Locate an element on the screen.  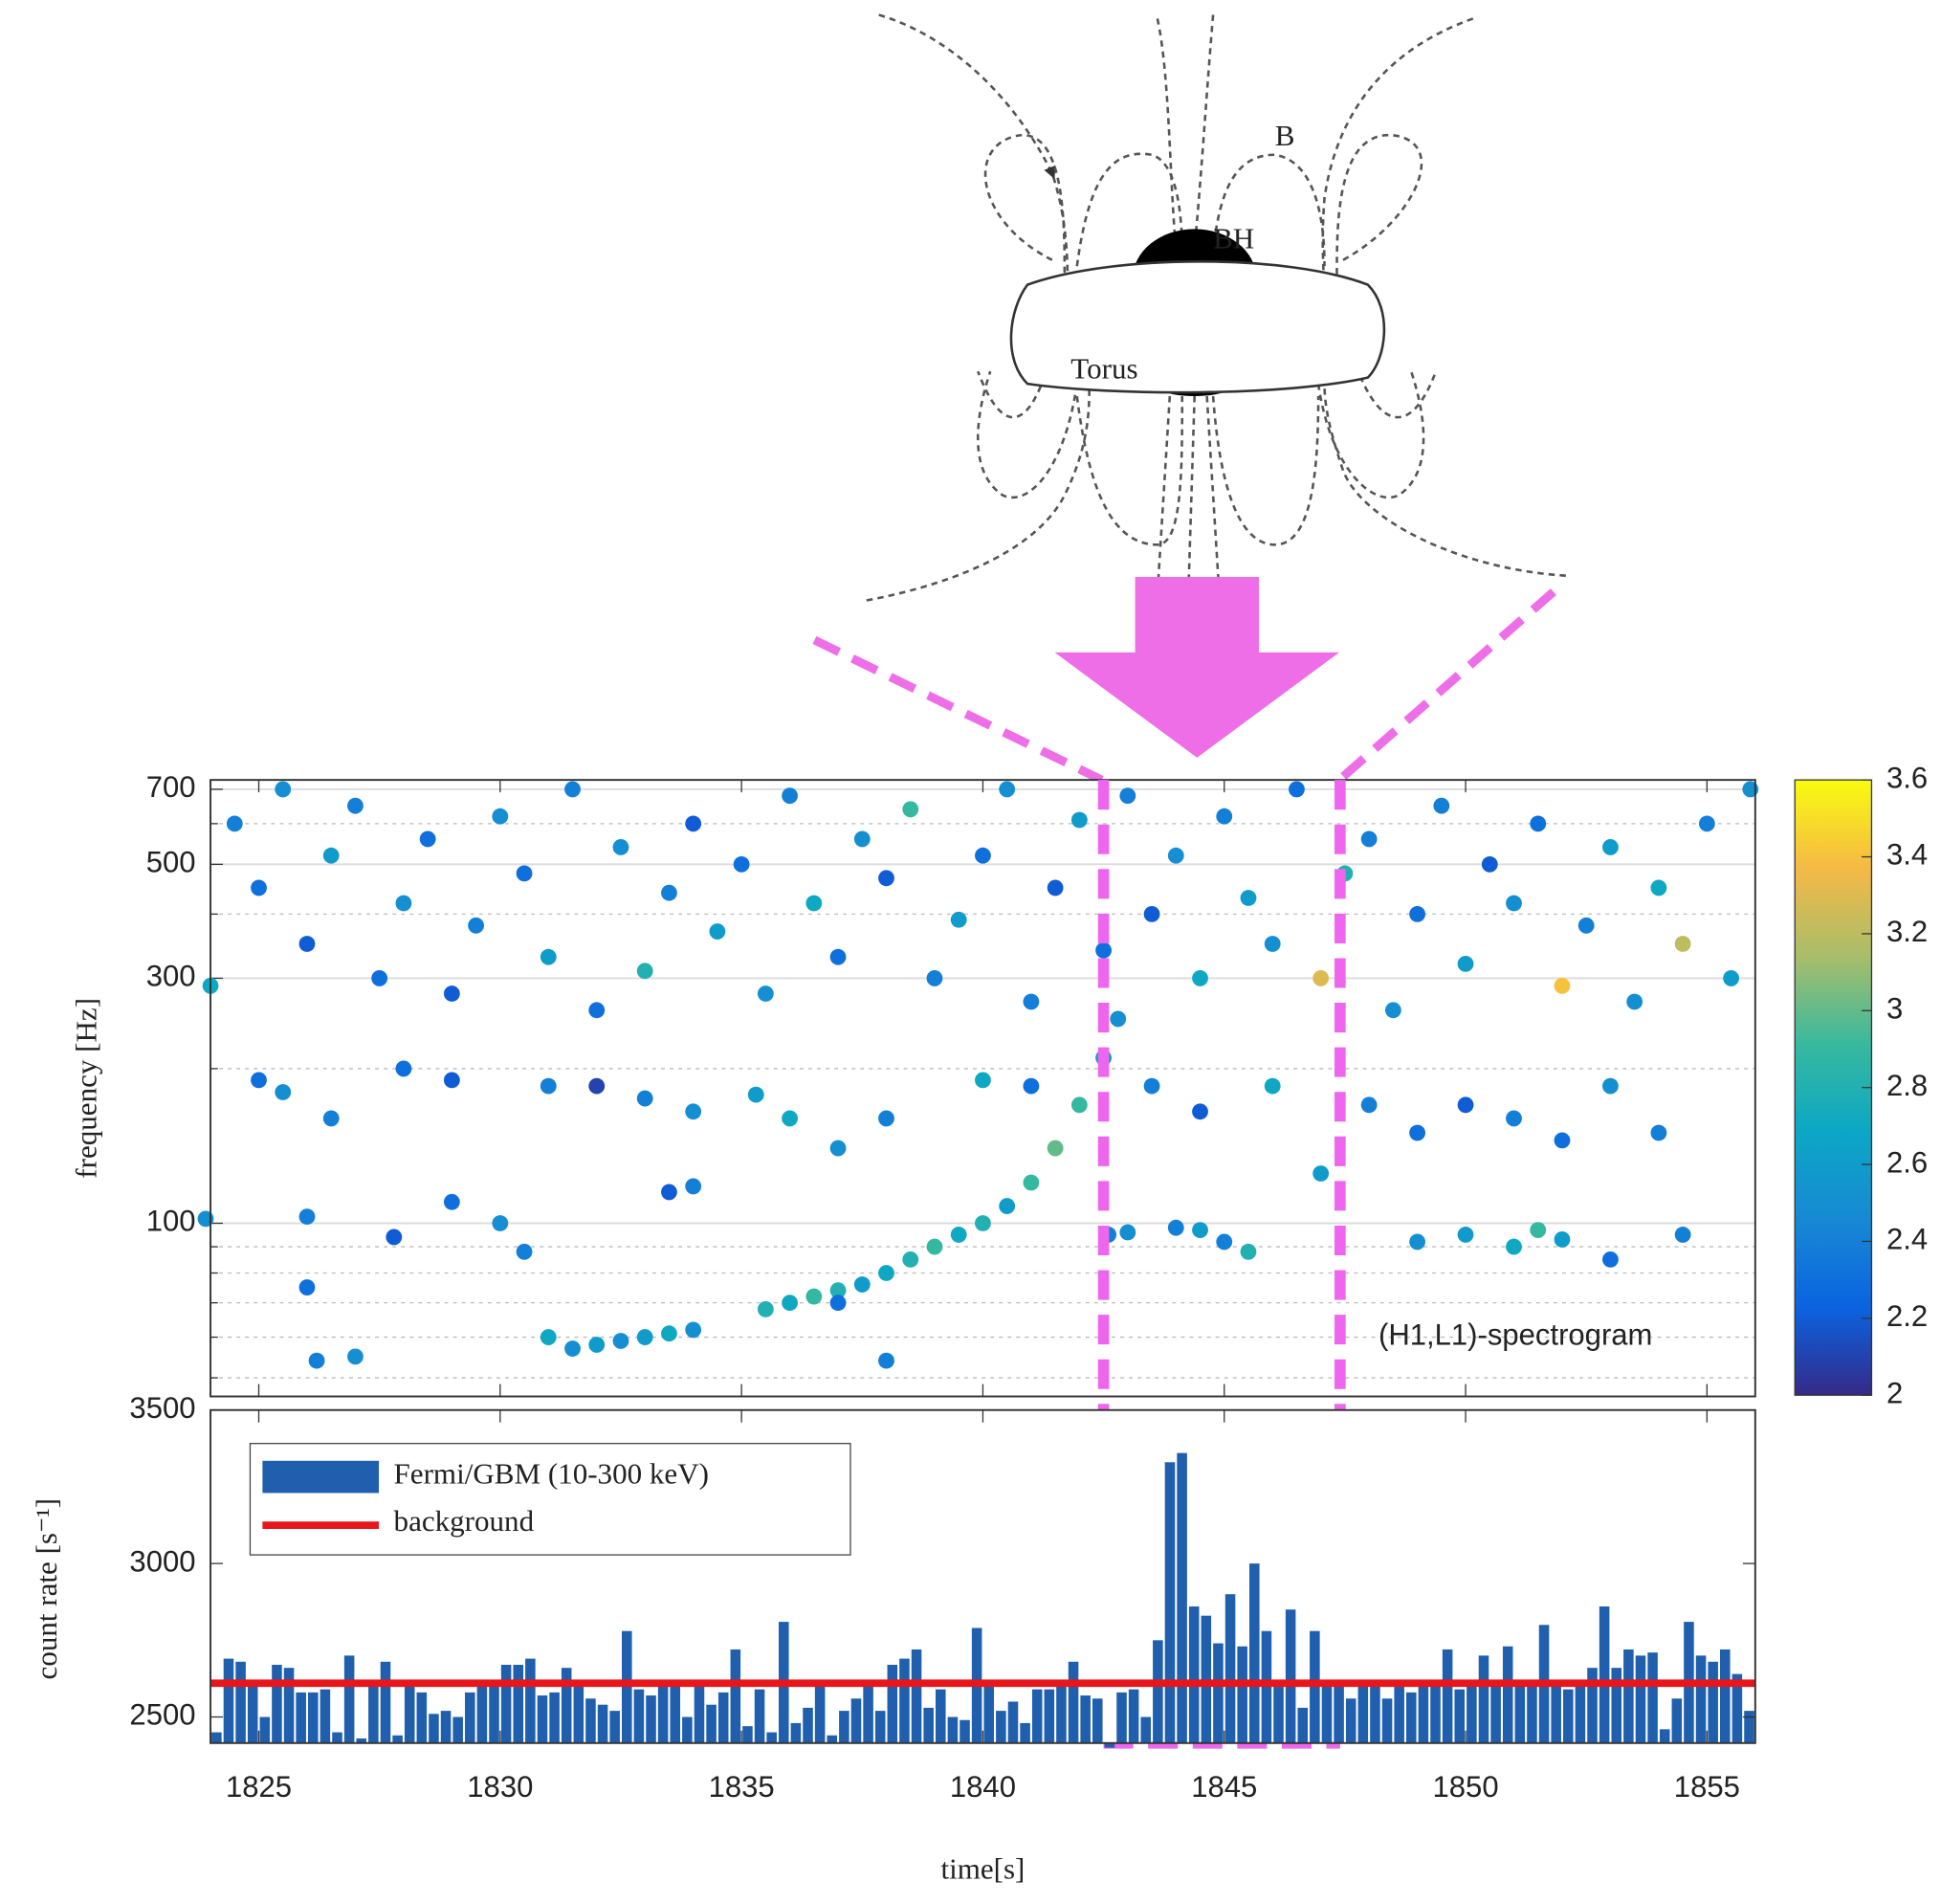
x-tick-label: 1830 is located at coordinates (500, 1787).